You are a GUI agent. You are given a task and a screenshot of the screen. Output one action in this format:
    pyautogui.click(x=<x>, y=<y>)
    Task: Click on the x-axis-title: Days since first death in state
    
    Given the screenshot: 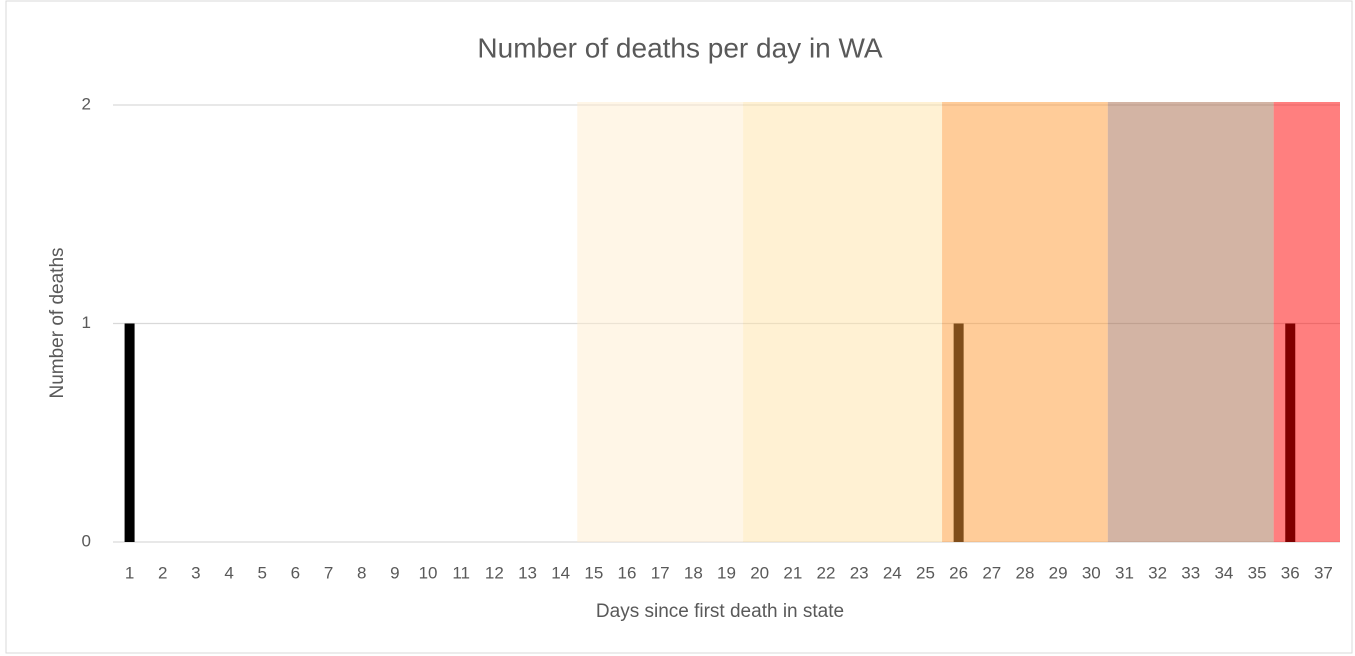 What is the action you would take?
    pyautogui.click(x=720, y=611)
    